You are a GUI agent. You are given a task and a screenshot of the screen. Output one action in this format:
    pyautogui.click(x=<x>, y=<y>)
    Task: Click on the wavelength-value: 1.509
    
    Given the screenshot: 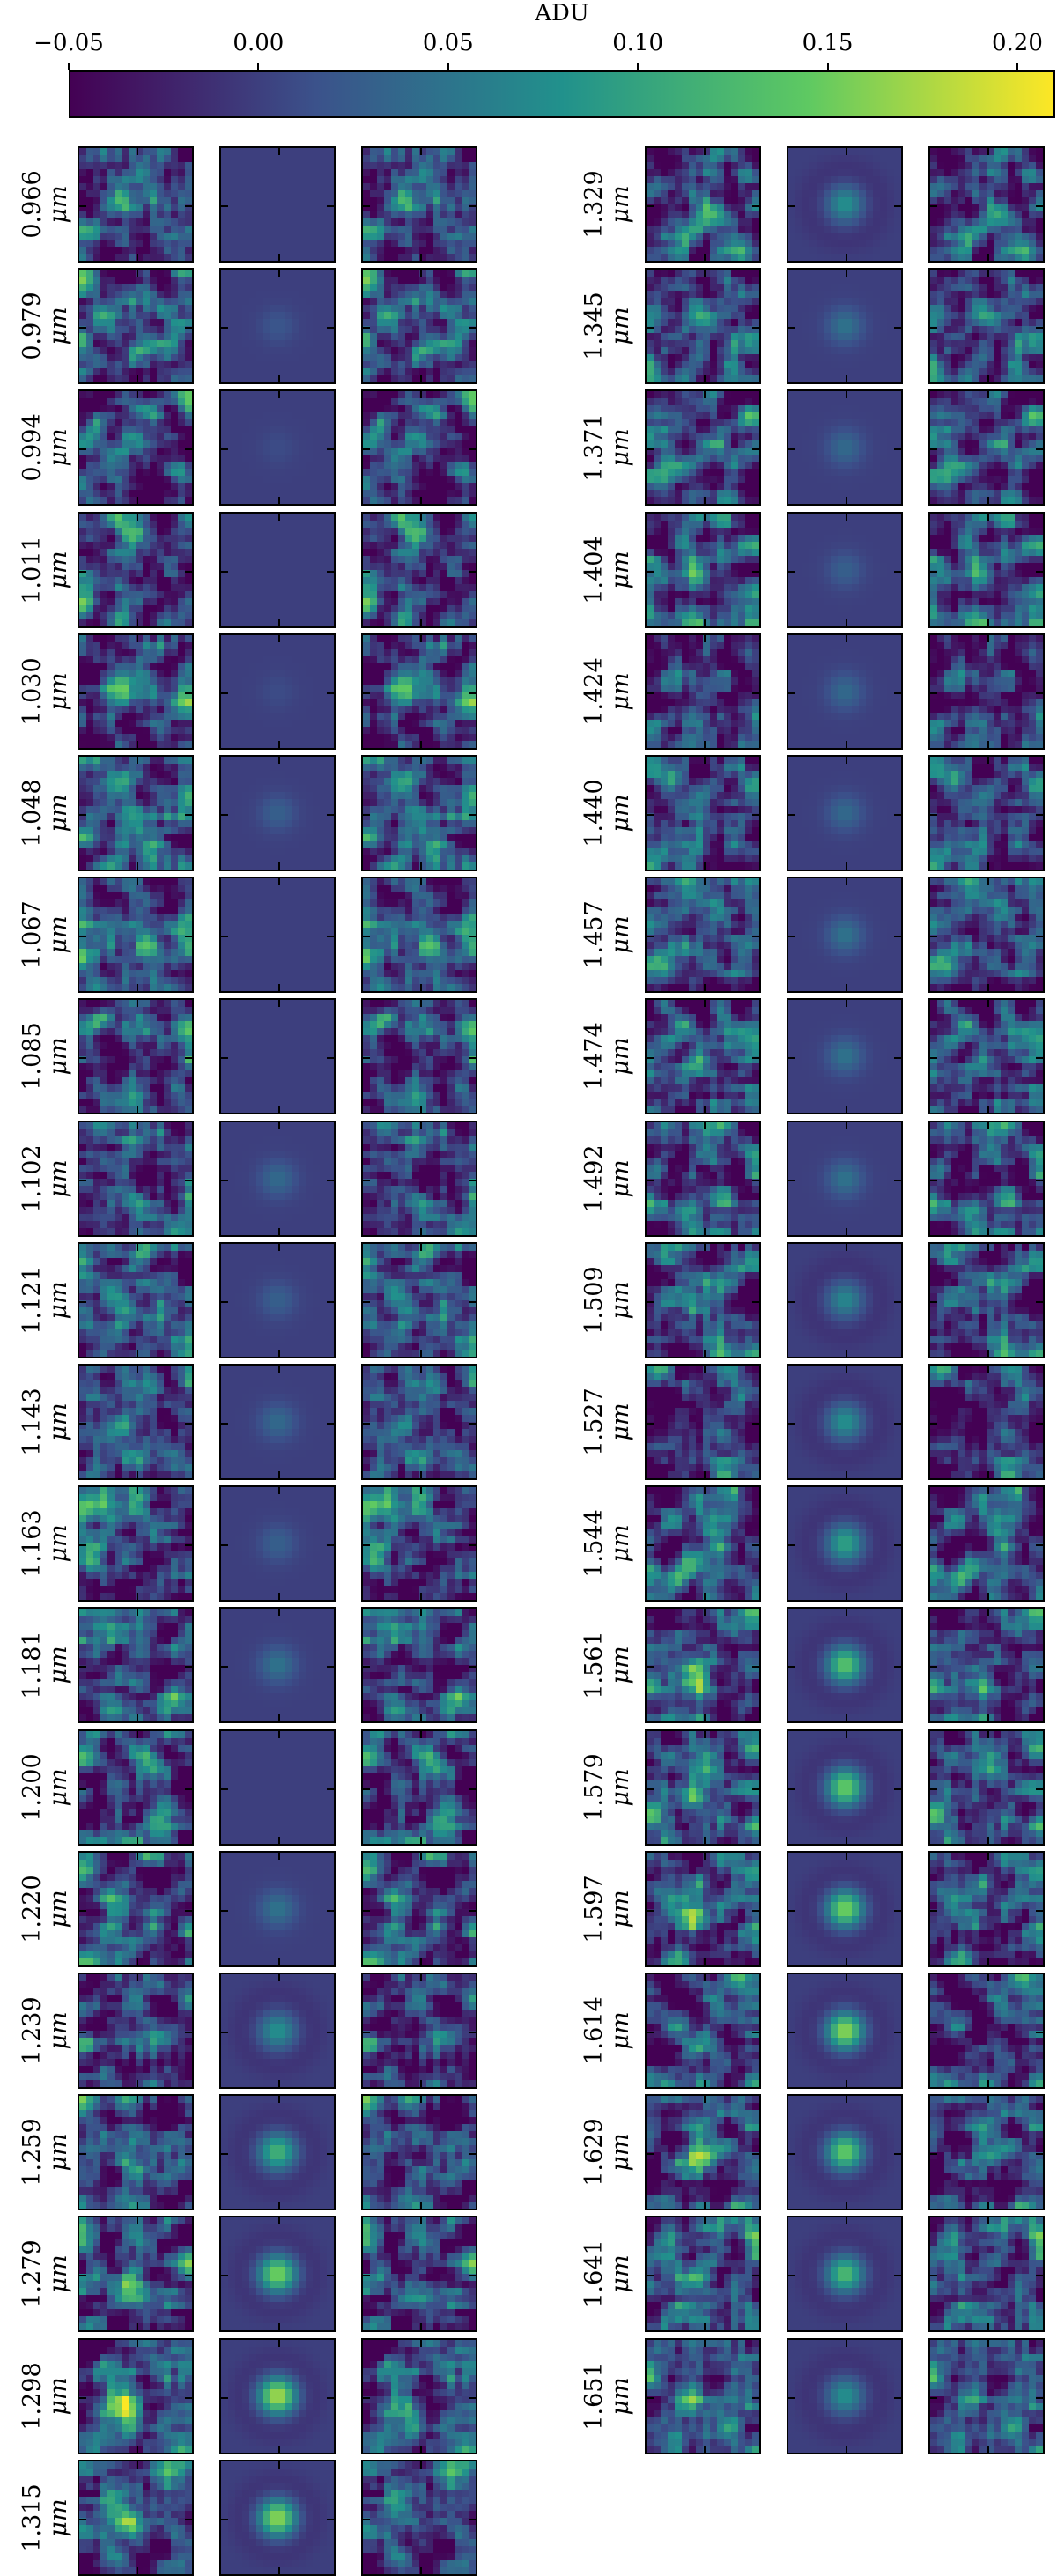 What is the action you would take?
    pyautogui.click(x=594, y=1300)
    